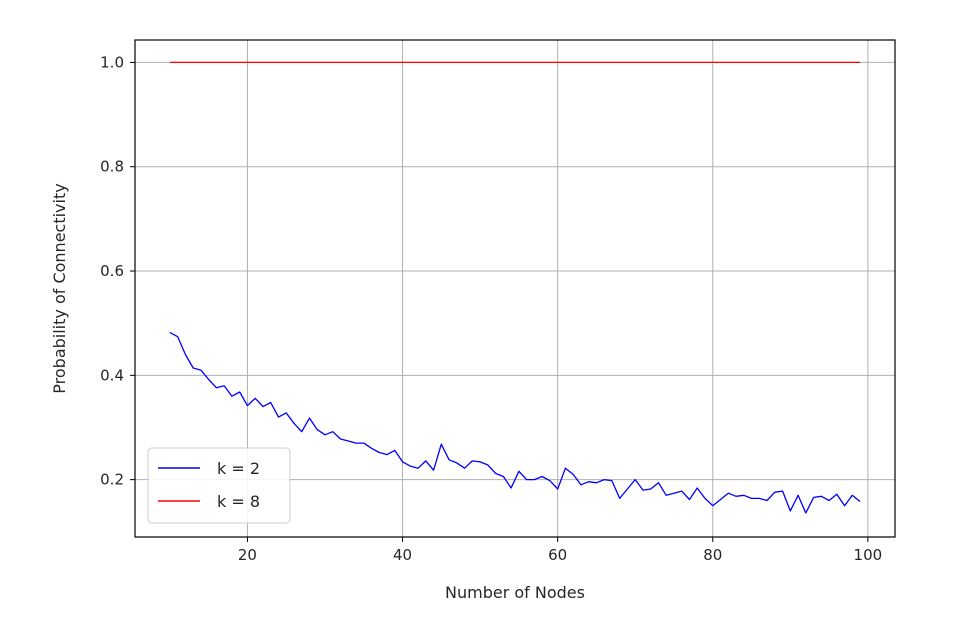 The height and width of the screenshot is (622, 964). I want to click on x-tick-label: 80, so click(712, 555).